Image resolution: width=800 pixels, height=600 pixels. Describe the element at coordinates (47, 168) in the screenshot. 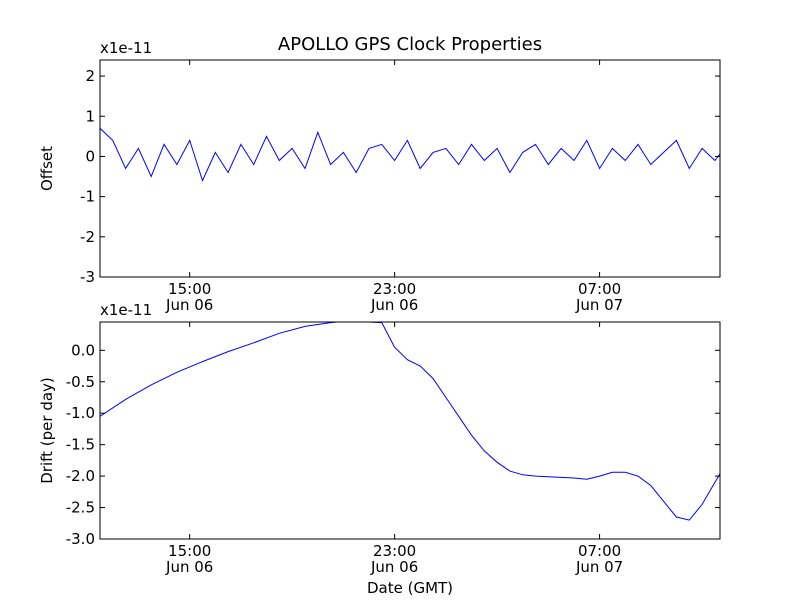

I see `y-axis-label: Offset` at that location.